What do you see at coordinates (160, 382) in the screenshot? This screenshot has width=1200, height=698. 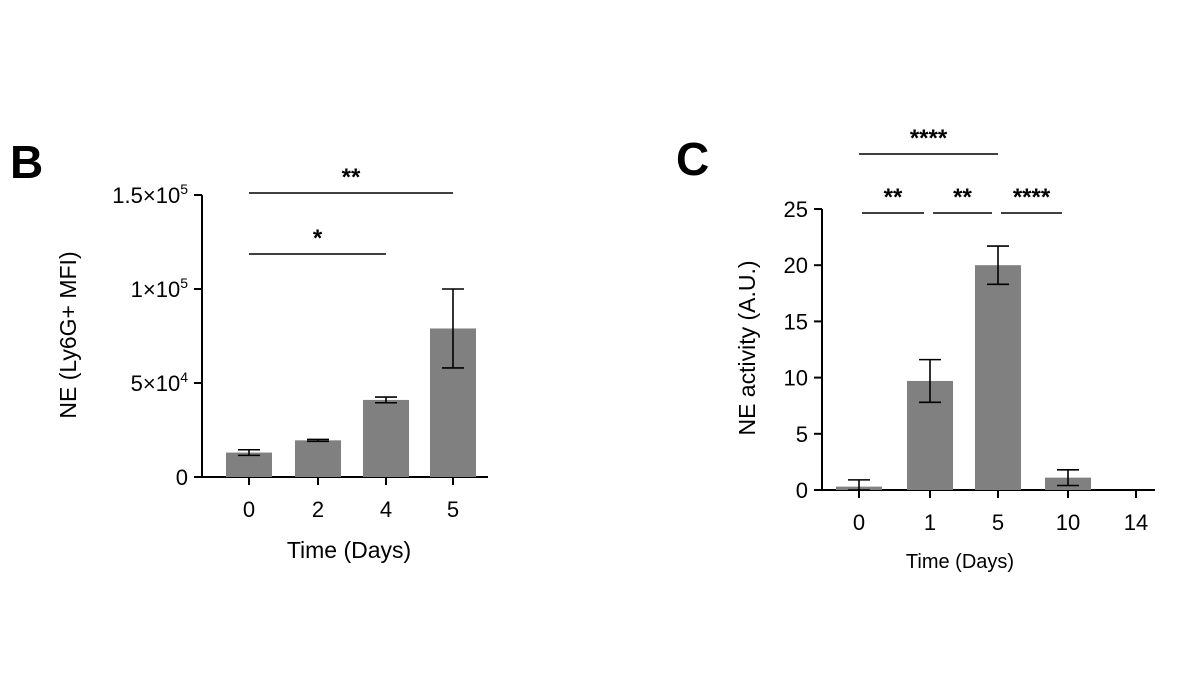 I see `y-tick-label-b: 5×10⁴` at bounding box center [160, 382].